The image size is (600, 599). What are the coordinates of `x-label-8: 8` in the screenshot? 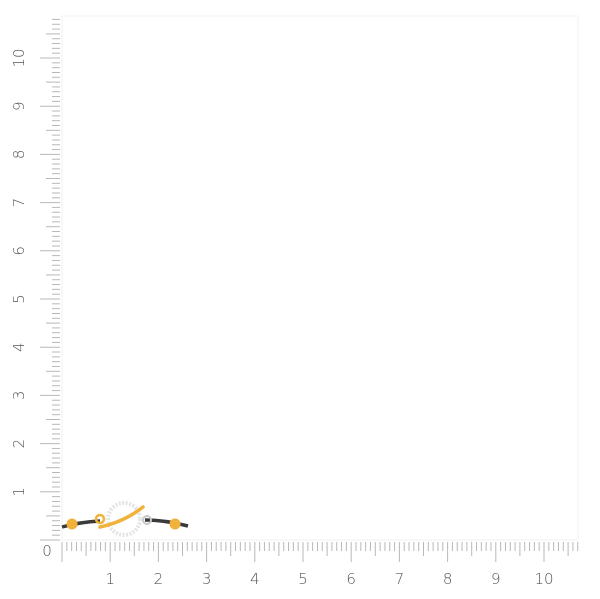 It's located at (448, 579).